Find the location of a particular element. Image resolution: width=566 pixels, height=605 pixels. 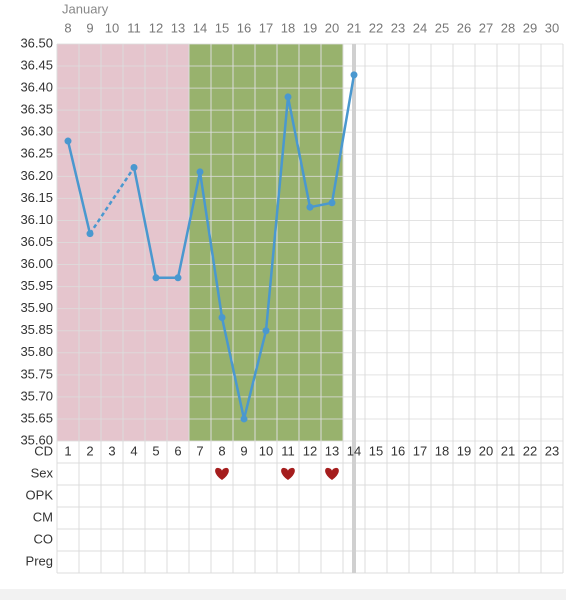

y-tick-label: 35.60 is located at coordinates (36, 439).